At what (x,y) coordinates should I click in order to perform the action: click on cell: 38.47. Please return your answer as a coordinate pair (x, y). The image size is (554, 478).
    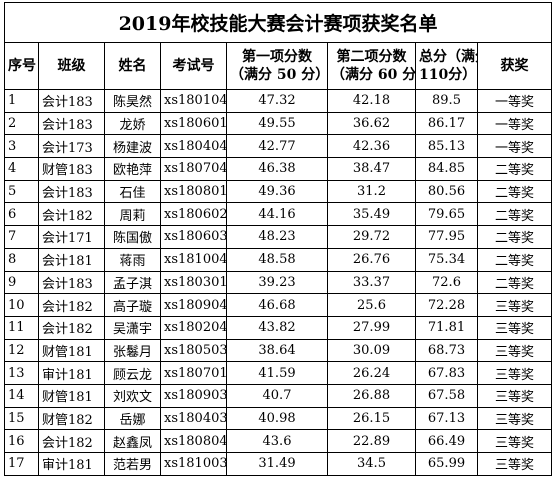
    Looking at the image, I should click on (371, 169).